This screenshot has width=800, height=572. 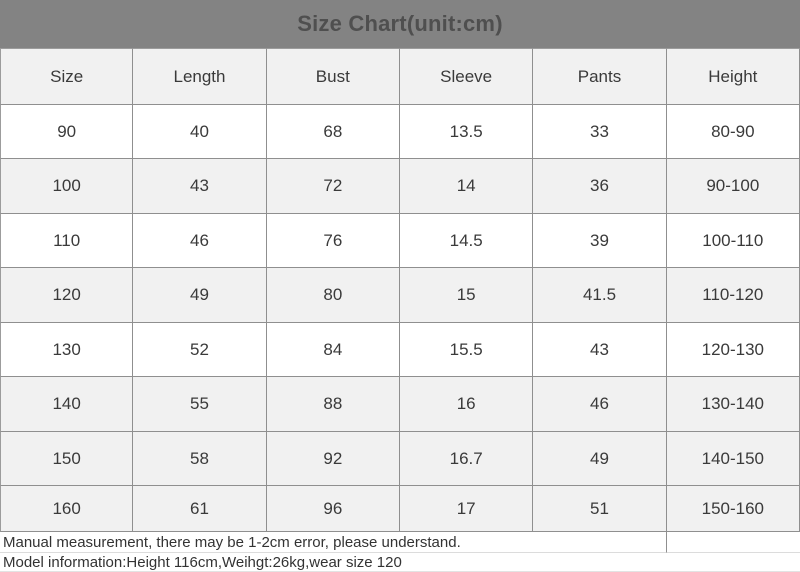 What do you see at coordinates (200, 295) in the screenshot?
I see `cell-length: 49` at bounding box center [200, 295].